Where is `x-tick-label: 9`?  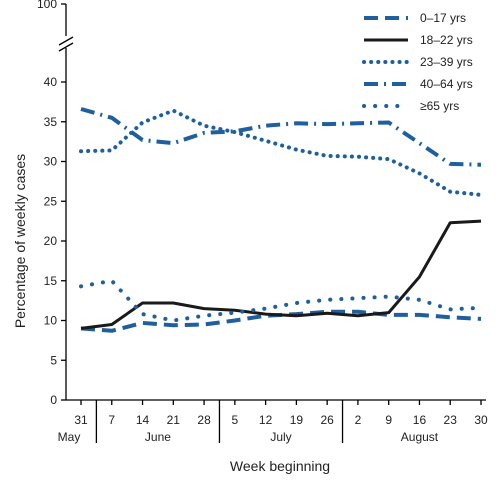
x-tick-label: 9 is located at coordinates (388, 420).